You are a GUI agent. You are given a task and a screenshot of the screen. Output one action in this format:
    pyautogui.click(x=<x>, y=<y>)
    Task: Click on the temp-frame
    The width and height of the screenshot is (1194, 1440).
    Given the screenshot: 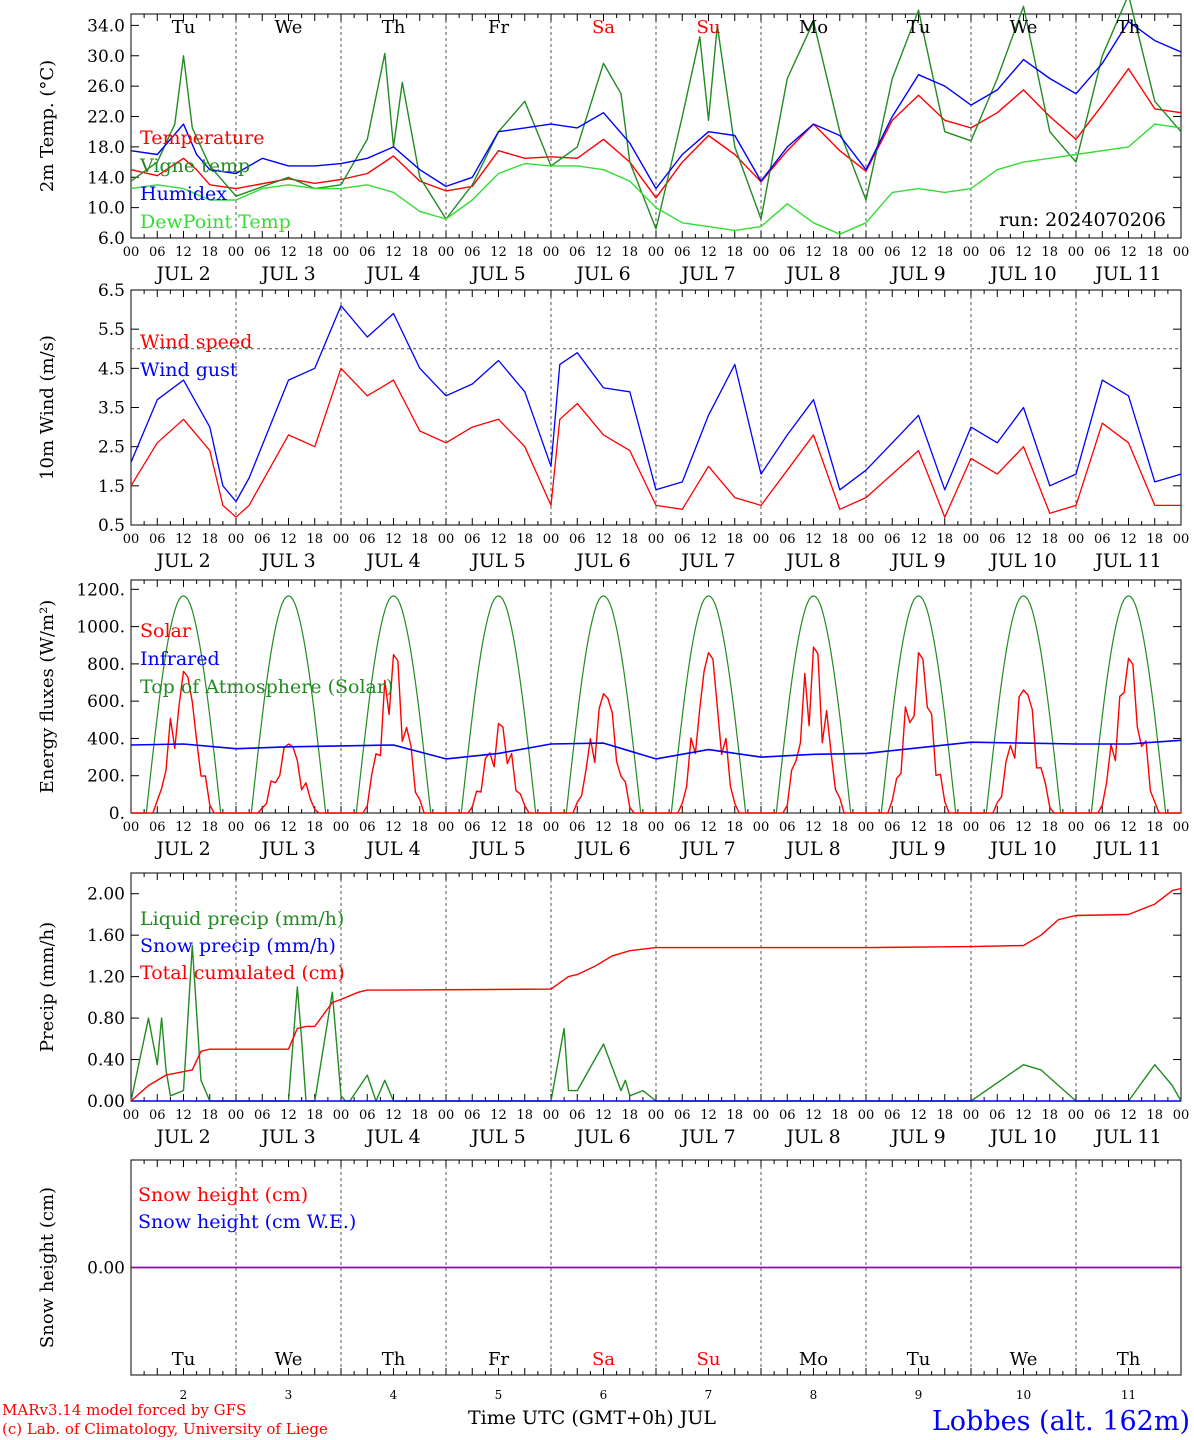 What is the action you would take?
    pyautogui.click(x=656, y=126)
    